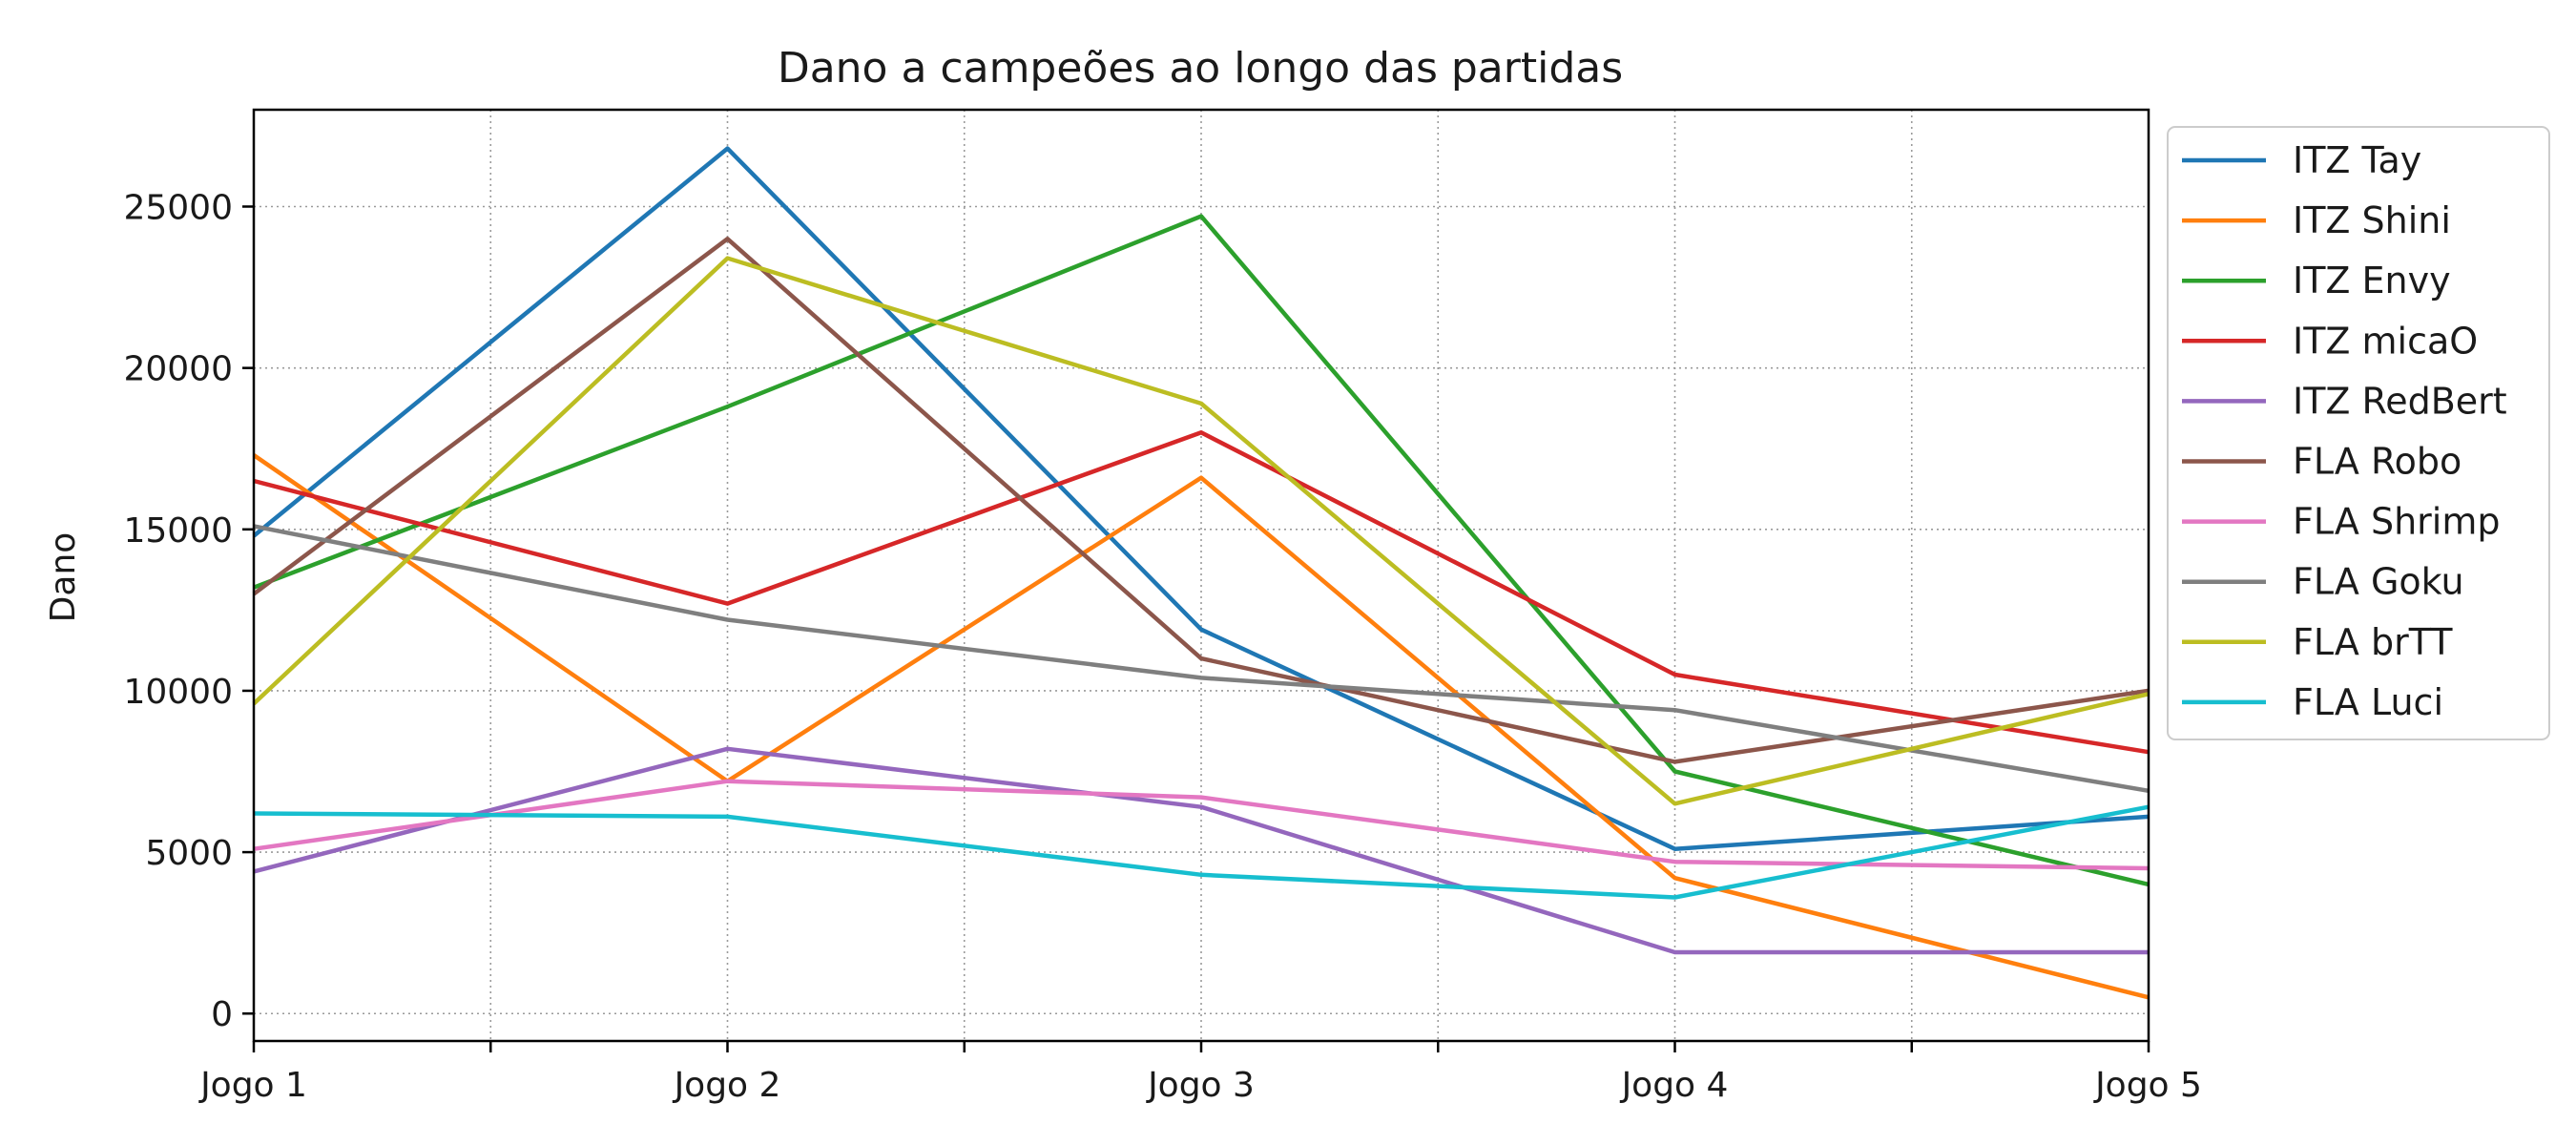 Image resolution: width=2576 pixels, height=1145 pixels. Describe the element at coordinates (1200, 1086) in the screenshot. I see `x-tick-label: Jogo 3` at that location.